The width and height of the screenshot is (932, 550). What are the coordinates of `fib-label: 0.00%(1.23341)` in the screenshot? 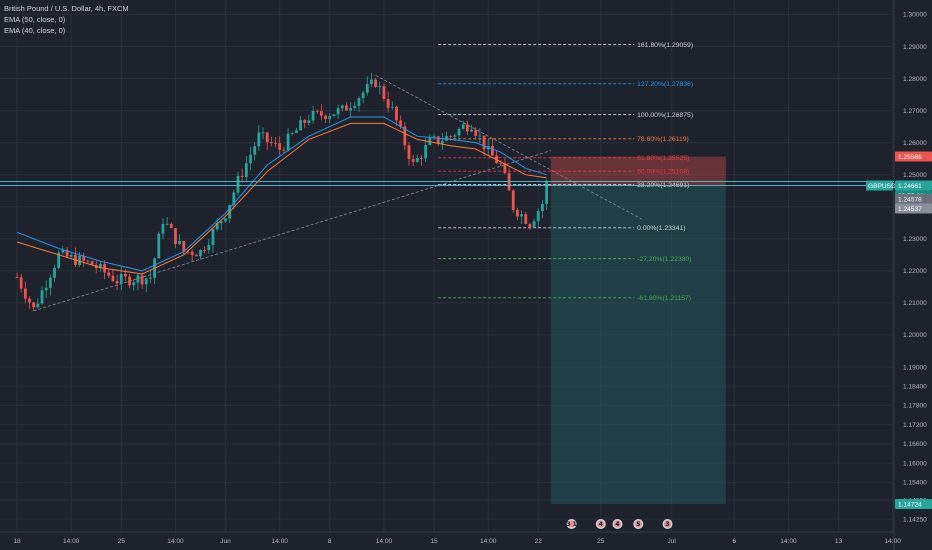 It's located at (661, 228).